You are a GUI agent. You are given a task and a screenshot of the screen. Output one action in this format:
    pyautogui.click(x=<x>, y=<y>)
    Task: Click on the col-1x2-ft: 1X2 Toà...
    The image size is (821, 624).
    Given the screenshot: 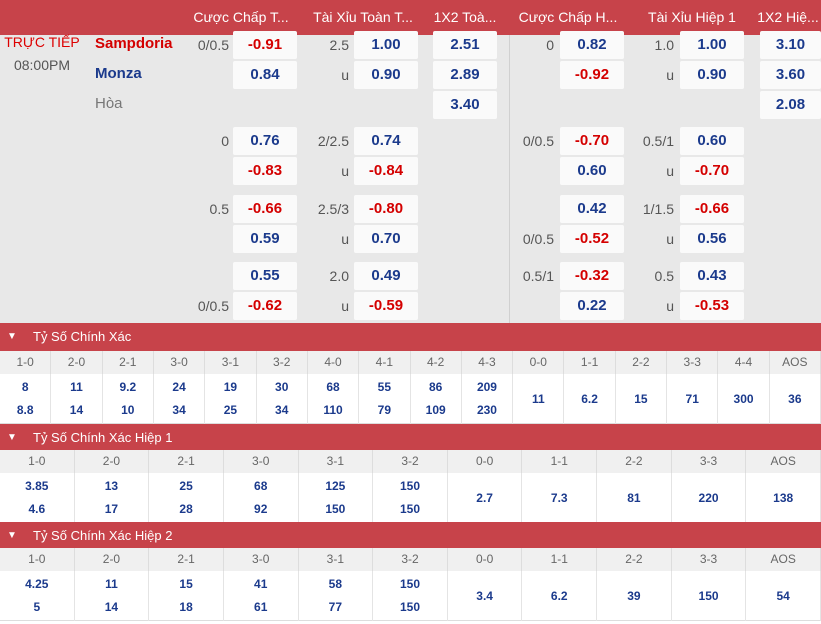 What is the action you would take?
    pyautogui.click(x=465, y=17)
    